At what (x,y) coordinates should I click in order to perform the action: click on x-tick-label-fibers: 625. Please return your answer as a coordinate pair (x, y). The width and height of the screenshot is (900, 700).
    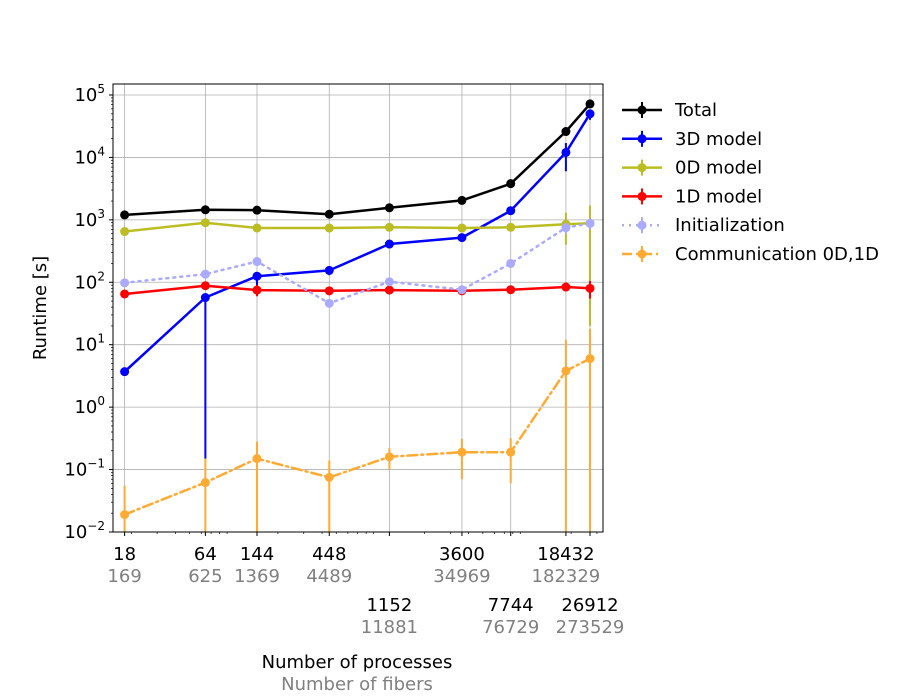
    Looking at the image, I should click on (205, 576).